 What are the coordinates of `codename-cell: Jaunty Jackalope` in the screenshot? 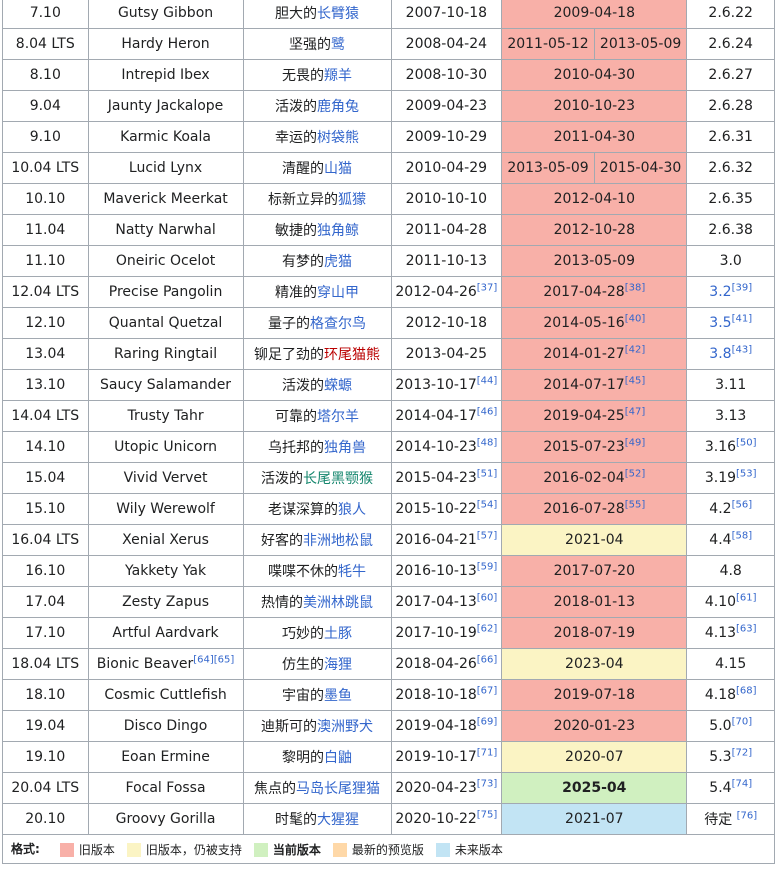 It's located at (165, 106).